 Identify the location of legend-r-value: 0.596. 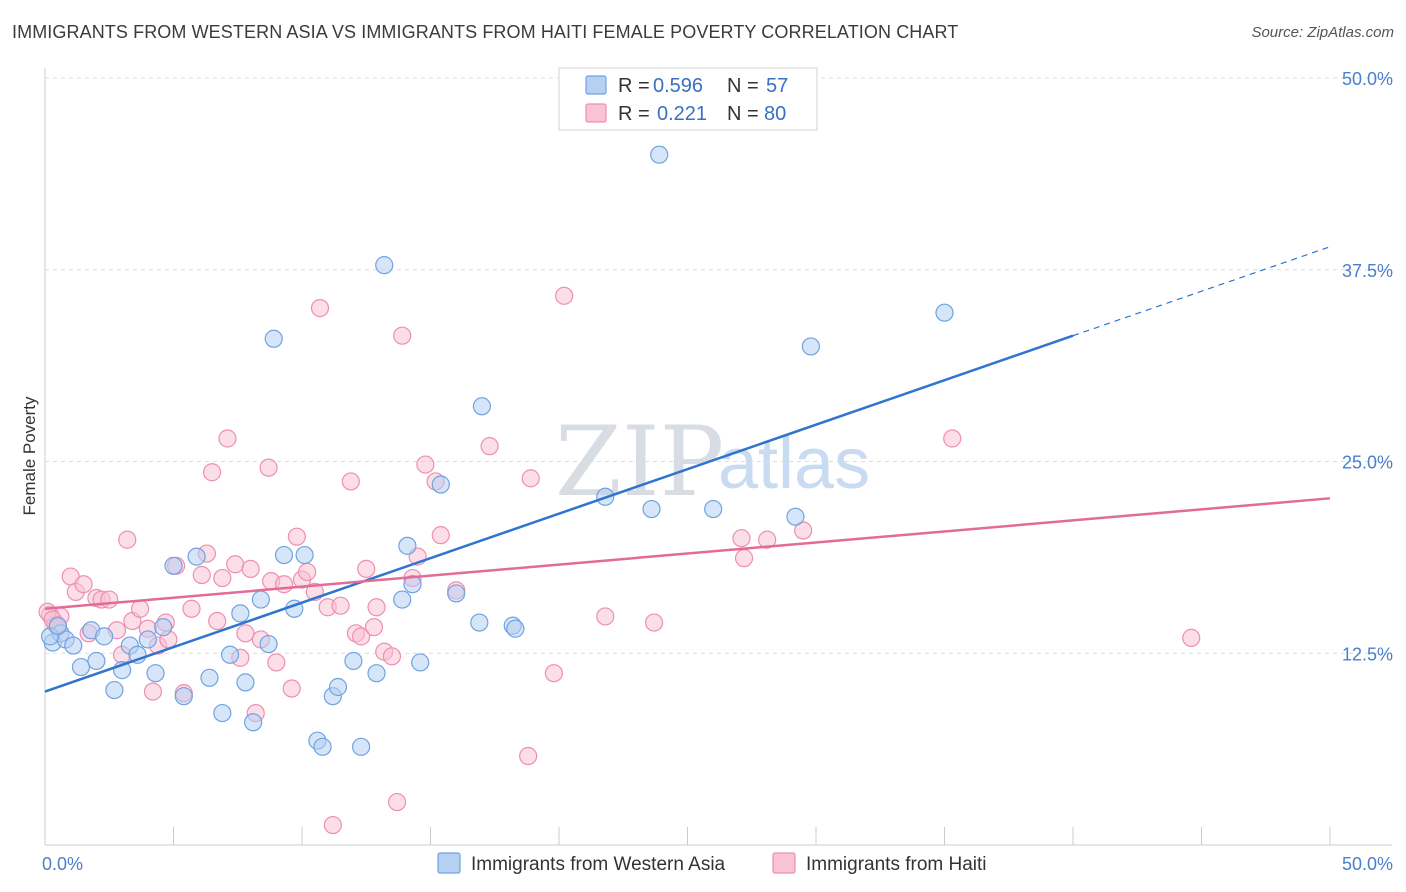
(678, 86).